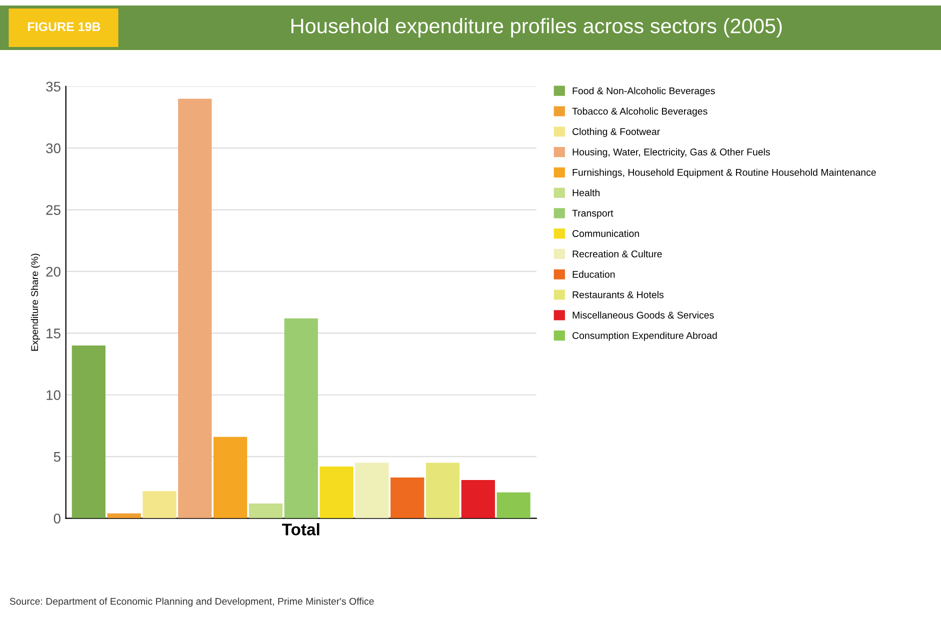  What do you see at coordinates (586, 192) in the screenshot?
I see `legend-label: Health` at bounding box center [586, 192].